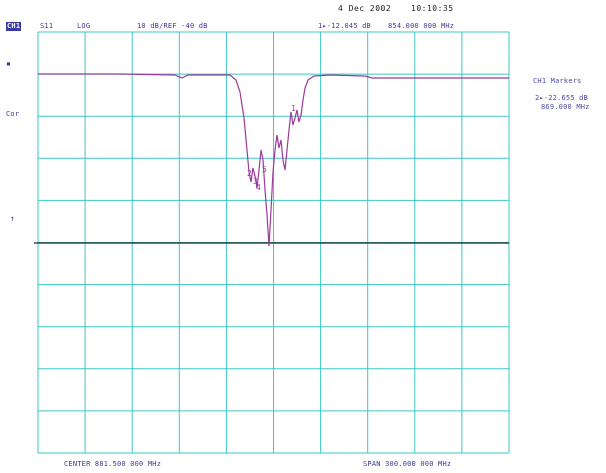 This screenshot has width=606, height=473. Describe the element at coordinates (249, 173) in the screenshot. I see `trace-marker-2: 2` at that location.